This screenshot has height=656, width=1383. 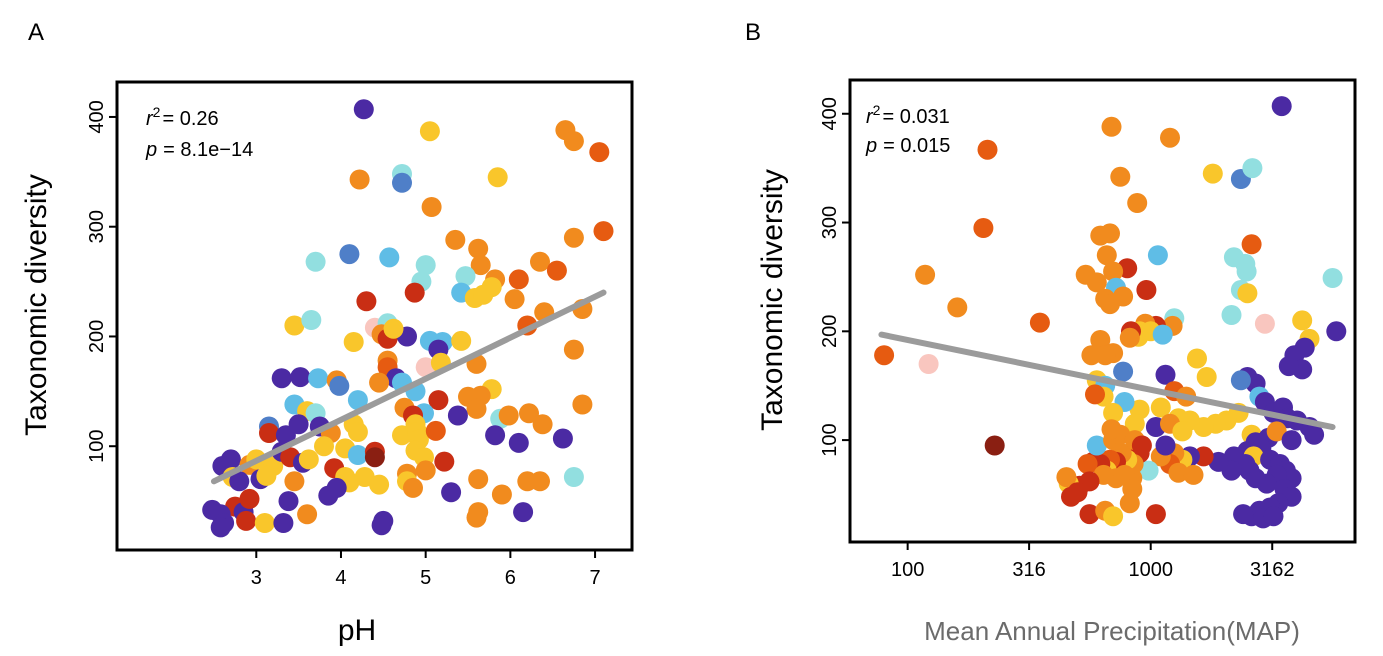 What do you see at coordinates (1272, 570) in the screenshot?
I see `x-tick-label: 3162` at bounding box center [1272, 570].